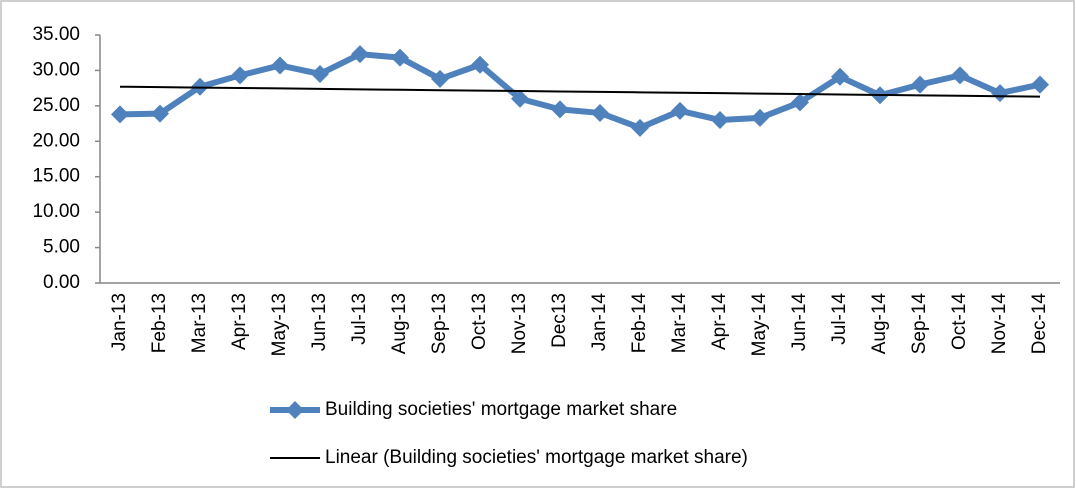 Image resolution: width=1076 pixels, height=489 pixels. Describe the element at coordinates (839, 319) in the screenshot. I see `x-tick-label: Jul-14` at that location.